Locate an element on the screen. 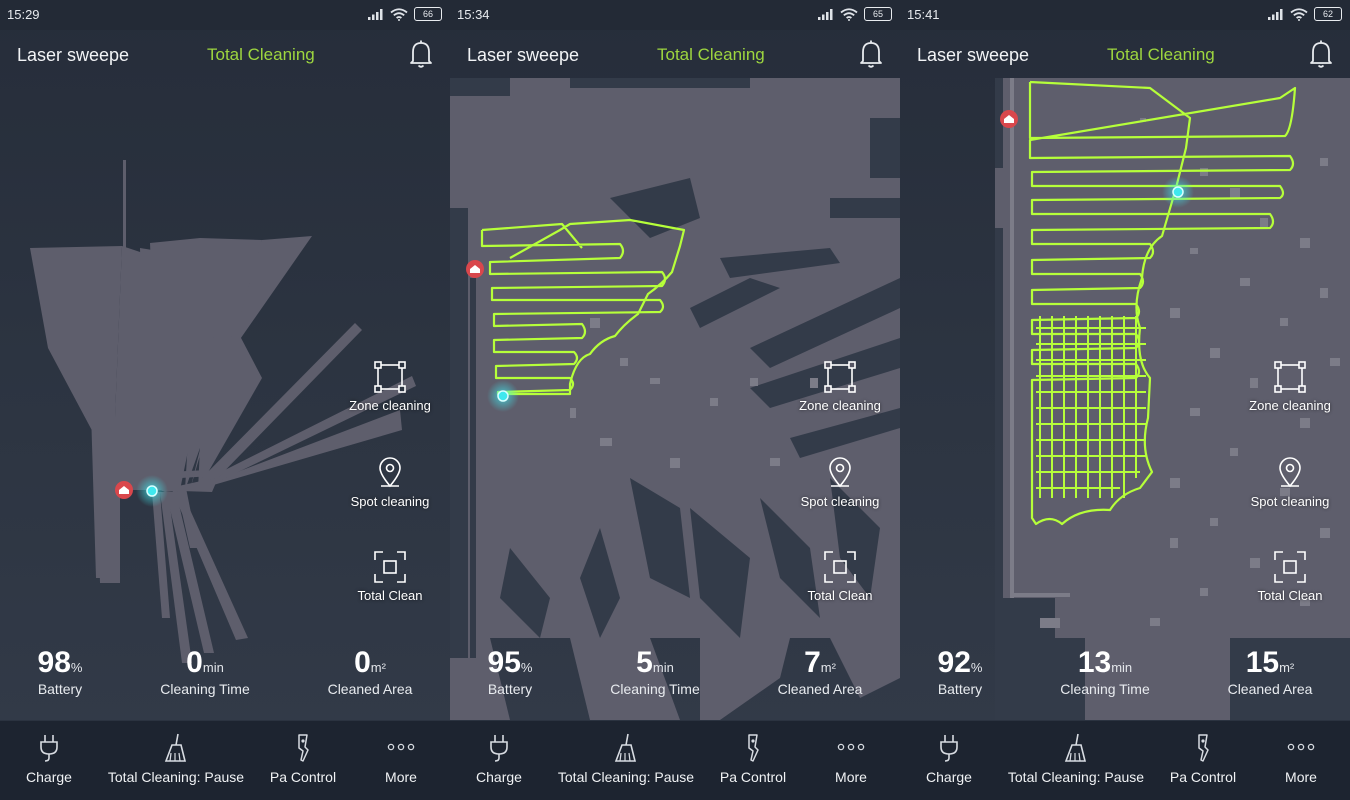 The height and width of the screenshot is (800, 1350). cleaned-area-stat: 0m² Cleaned Area is located at coordinates (370, 671).